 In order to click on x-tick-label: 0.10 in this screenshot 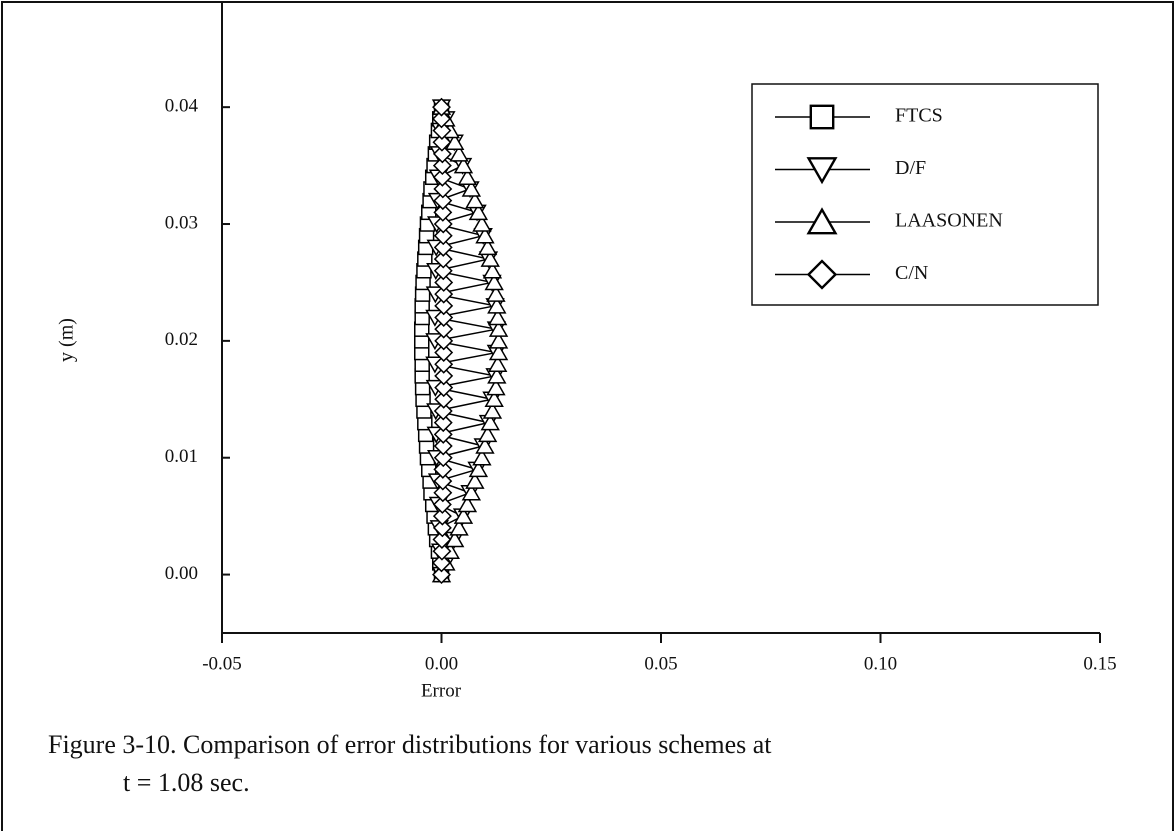, I will do `click(880, 663)`.